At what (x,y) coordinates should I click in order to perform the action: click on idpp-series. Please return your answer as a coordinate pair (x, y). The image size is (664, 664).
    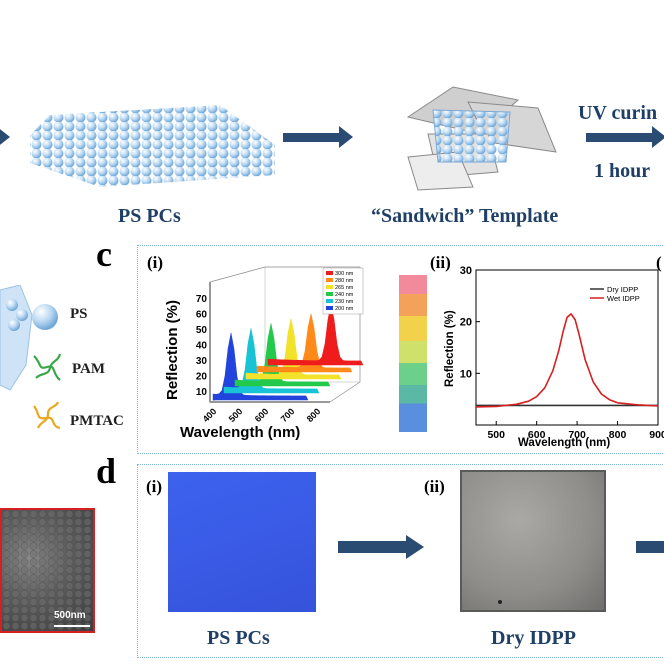
    Looking at the image, I should click on (567, 360).